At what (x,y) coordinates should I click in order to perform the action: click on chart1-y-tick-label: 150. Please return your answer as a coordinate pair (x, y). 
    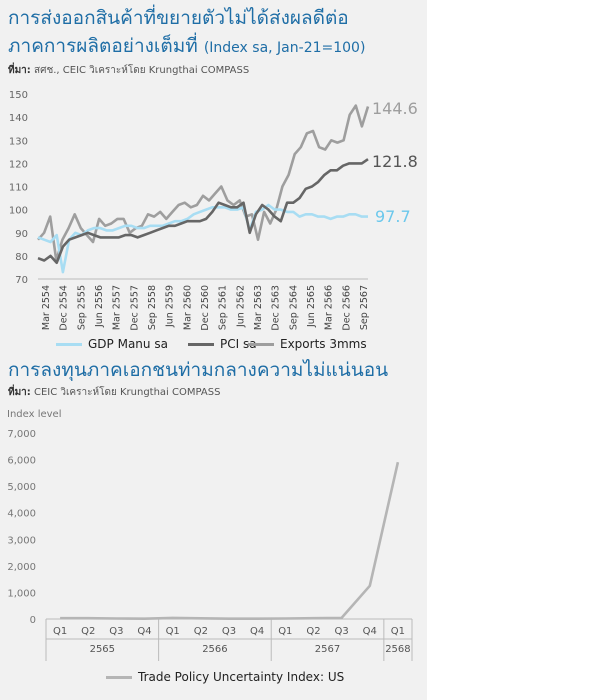
    Looking at the image, I should click on (18, 95).